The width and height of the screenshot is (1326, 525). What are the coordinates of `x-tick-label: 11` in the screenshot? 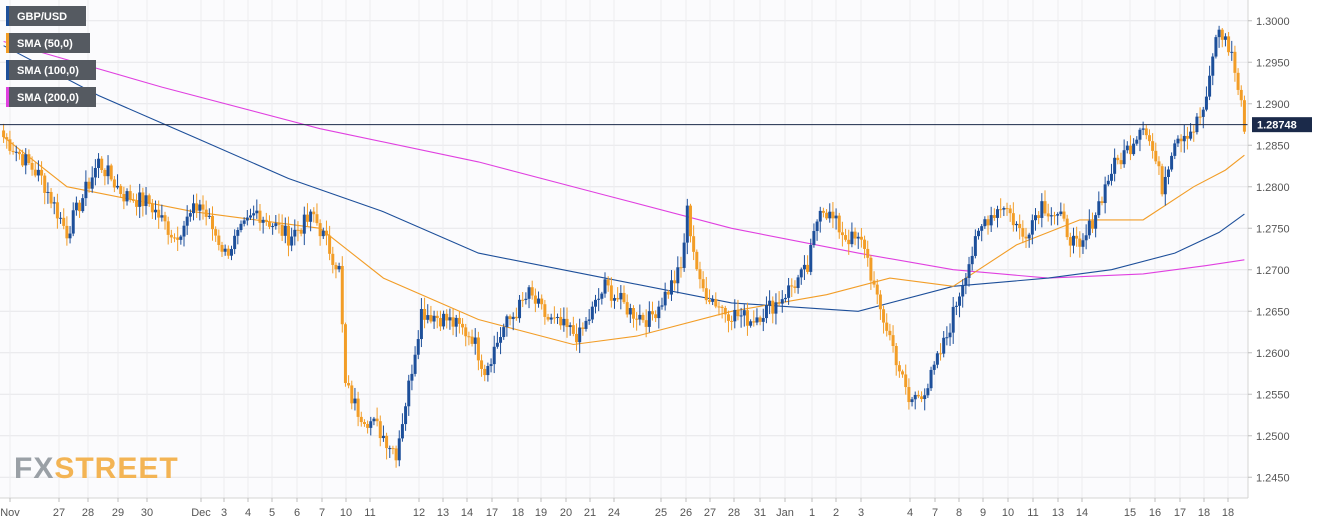 It's located at (369, 513).